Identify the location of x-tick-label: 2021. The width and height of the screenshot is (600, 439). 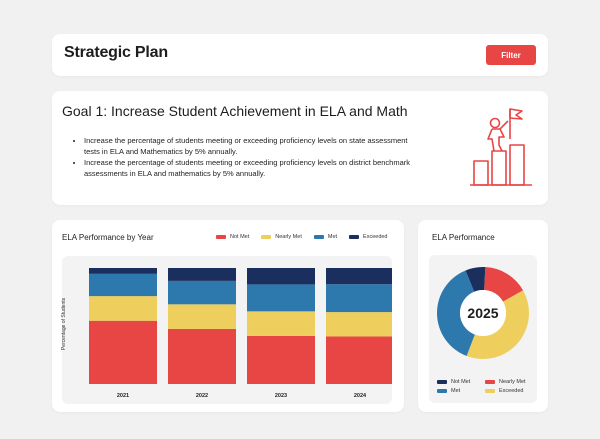
(123, 396).